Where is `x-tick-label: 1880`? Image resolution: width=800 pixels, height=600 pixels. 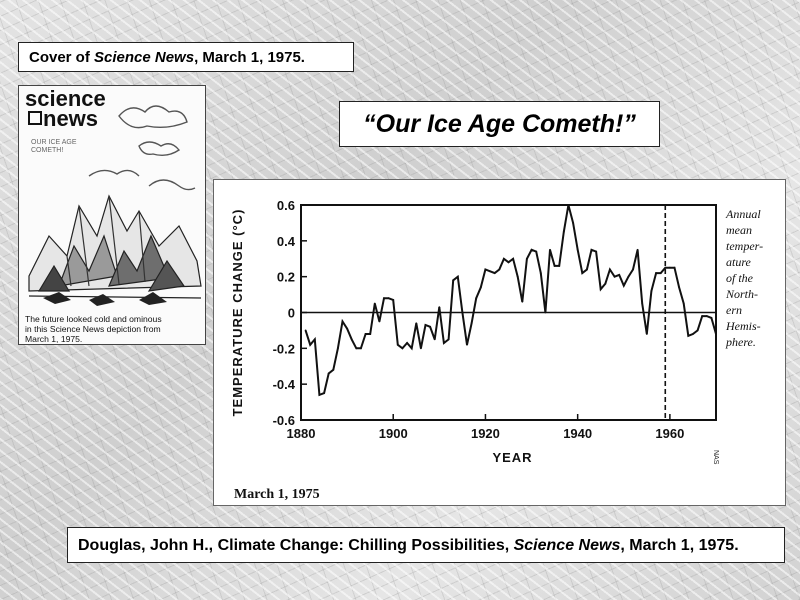 x-tick-label: 1880 is located at coordinates (301, 433).